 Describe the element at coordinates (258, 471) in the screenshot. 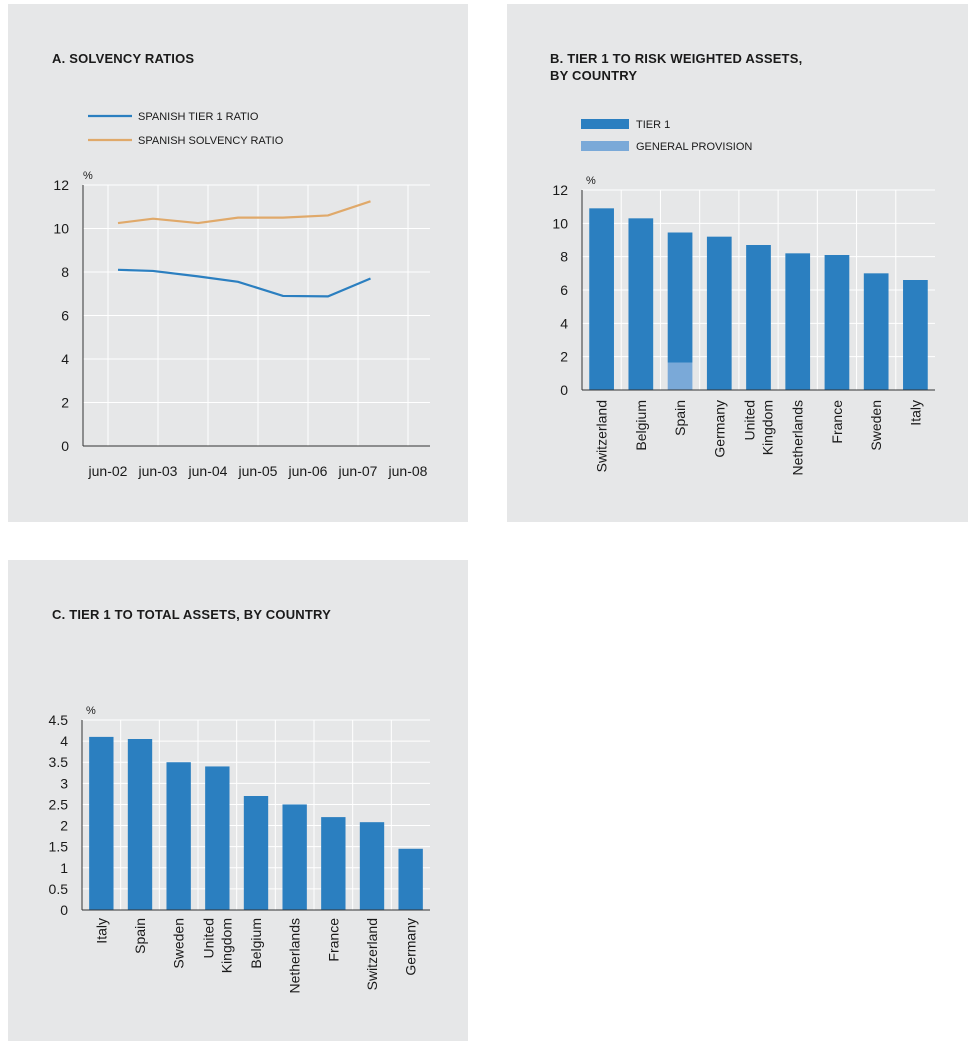

I see `chart-a-x-tick-label: jun-05` at that location.